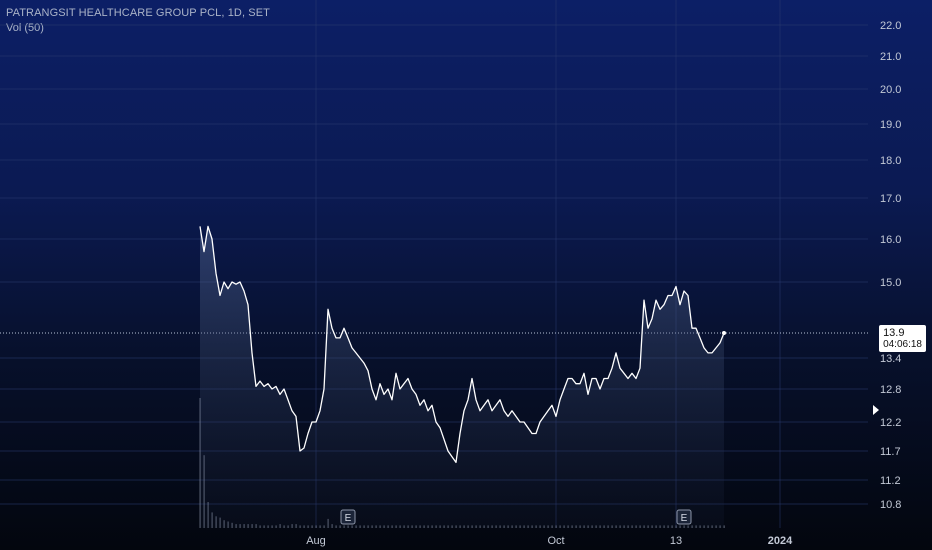 The height and width of the screenshot is (550, 932). Describe the element at coordinates (890, 390) in the screenshot. I see `y-tick-label: 12.8` at that location.